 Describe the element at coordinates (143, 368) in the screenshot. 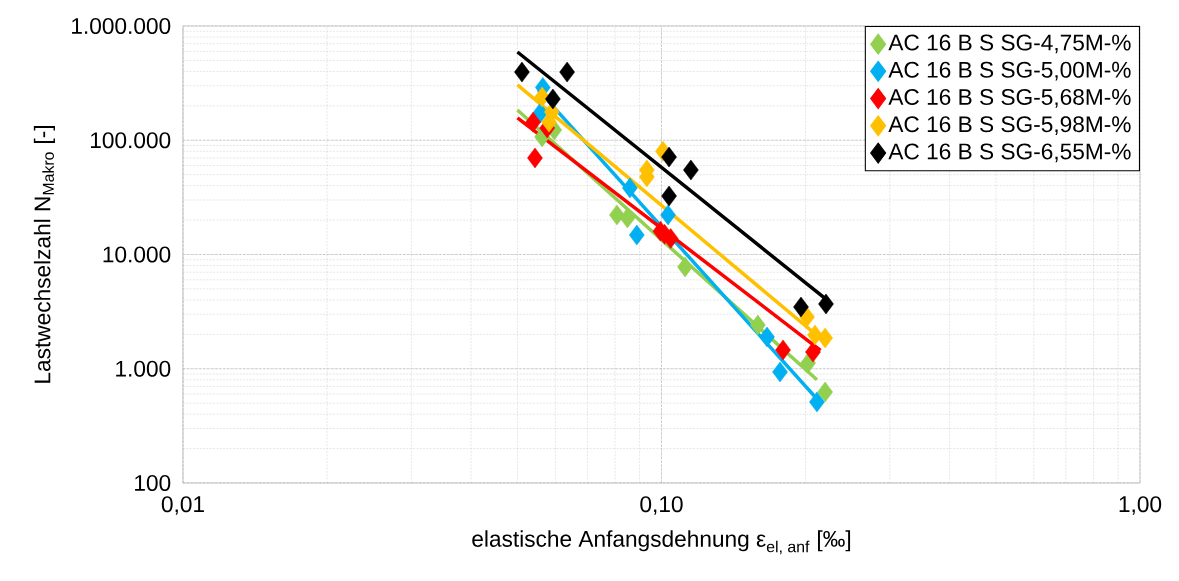

I see `y-tick-label: 1.000` at that location.